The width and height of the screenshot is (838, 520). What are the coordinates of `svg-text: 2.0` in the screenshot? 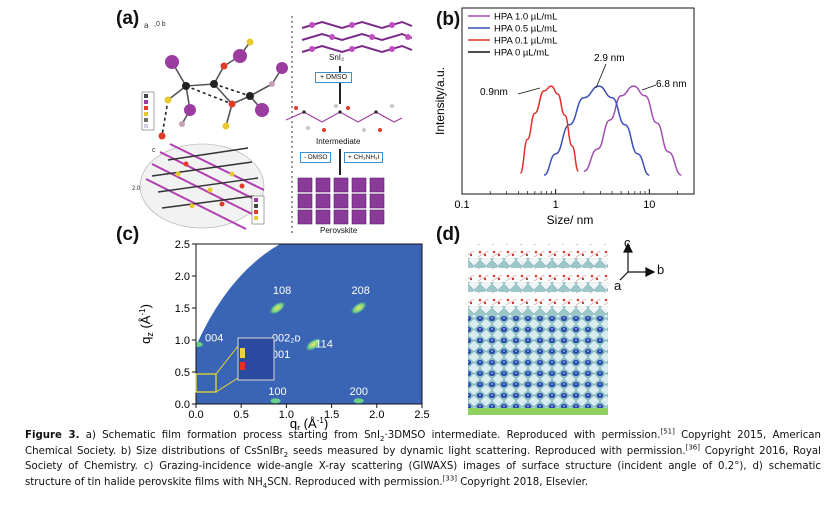 It's located at (136, 189).